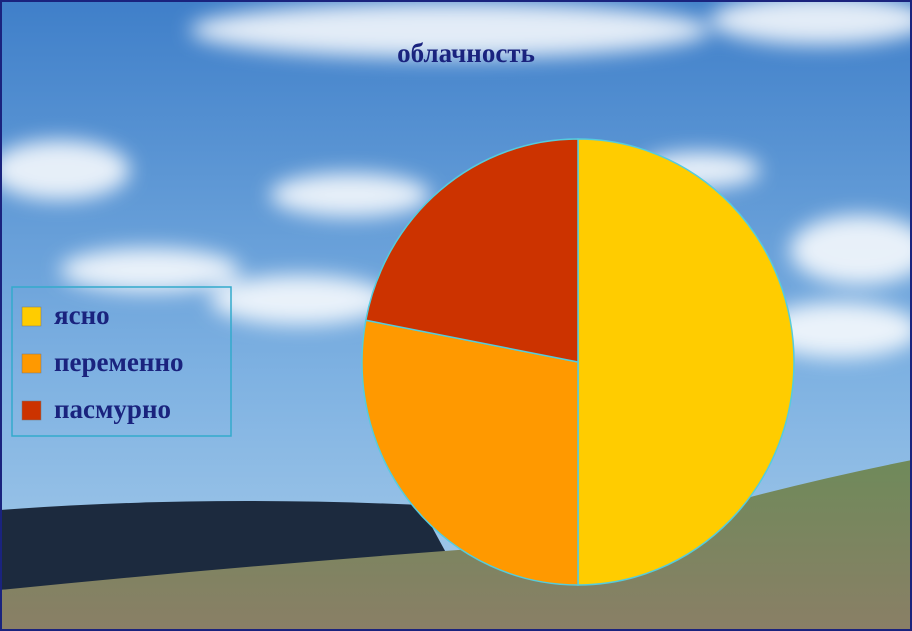 This screenshot has width=912, height=631. What do you see at coordinates (82, 315) in the screenshot?
I see `legend-label: ясно` at bounding box center [82, 315].